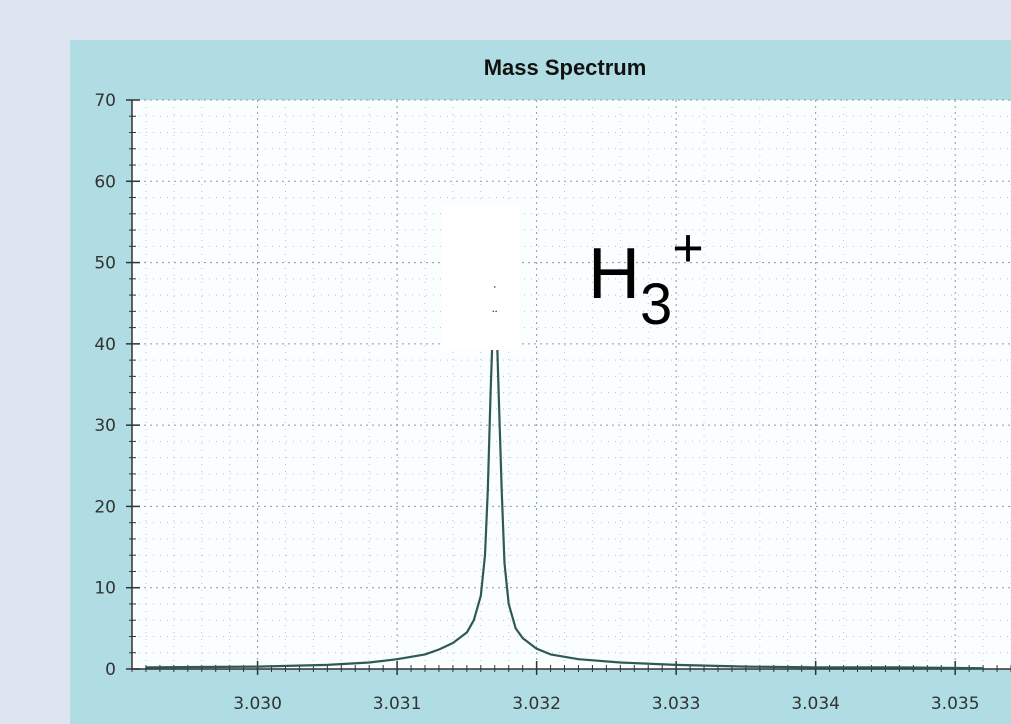 Image resolution: width=1011 pixels, height=724 pixels. What do you see at coordinates (676, 704) in the screenshot?
I see `x-tick-label: 3.033` at bounding box center [676, 704].